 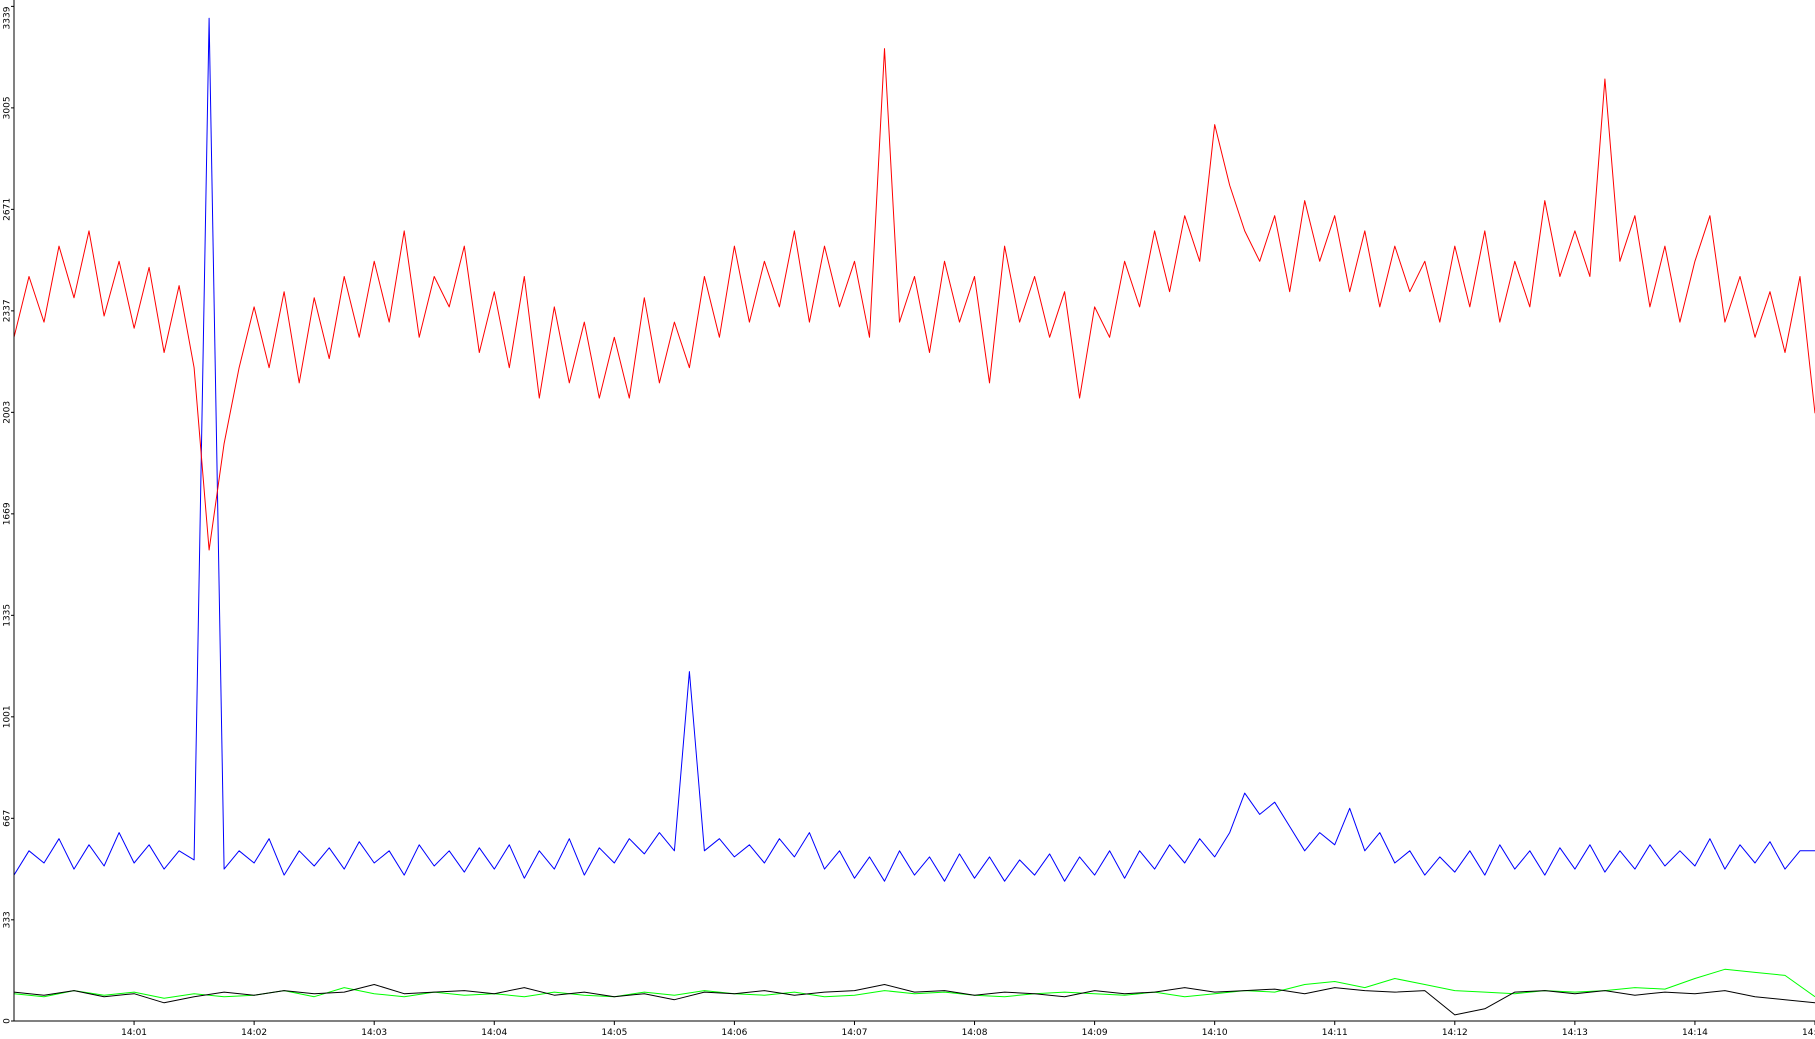 I want to click on x-tick-label: 14:11, so click(x=1335, y=1033).